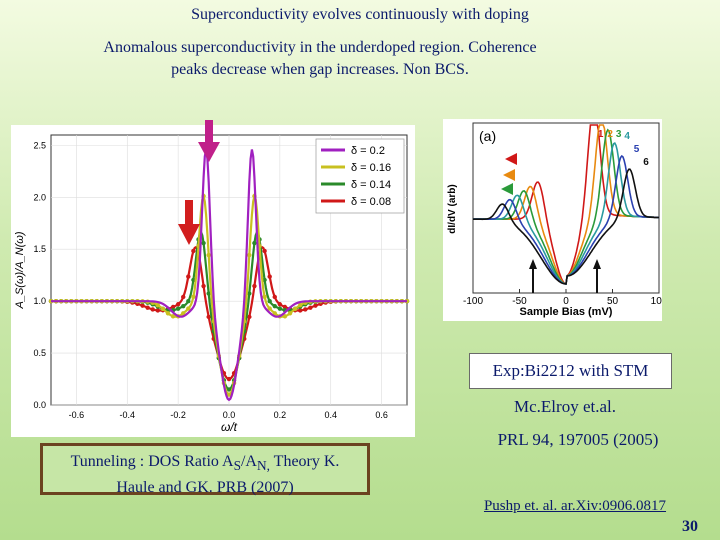  I want to click on x-tick-label: 100, so click(656, 301).